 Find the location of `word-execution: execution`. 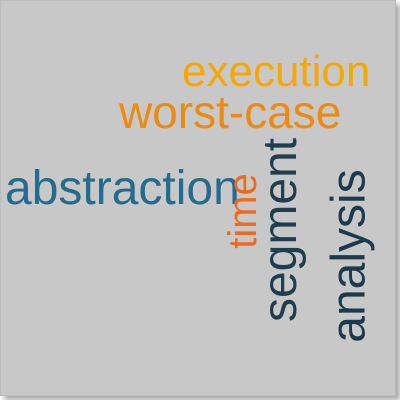

word-execution: execution is located at coordinates (276, 71).